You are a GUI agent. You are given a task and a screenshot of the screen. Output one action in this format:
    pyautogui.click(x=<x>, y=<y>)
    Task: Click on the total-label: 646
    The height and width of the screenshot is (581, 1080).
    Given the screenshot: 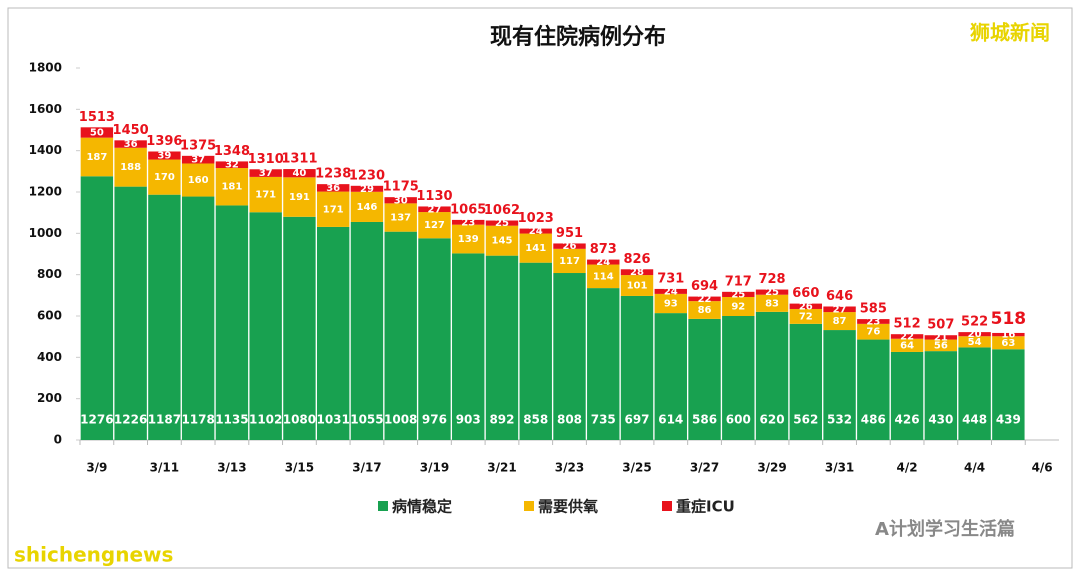 What is the action you would take?
    pyautogui.click(x=839, y=296)
    